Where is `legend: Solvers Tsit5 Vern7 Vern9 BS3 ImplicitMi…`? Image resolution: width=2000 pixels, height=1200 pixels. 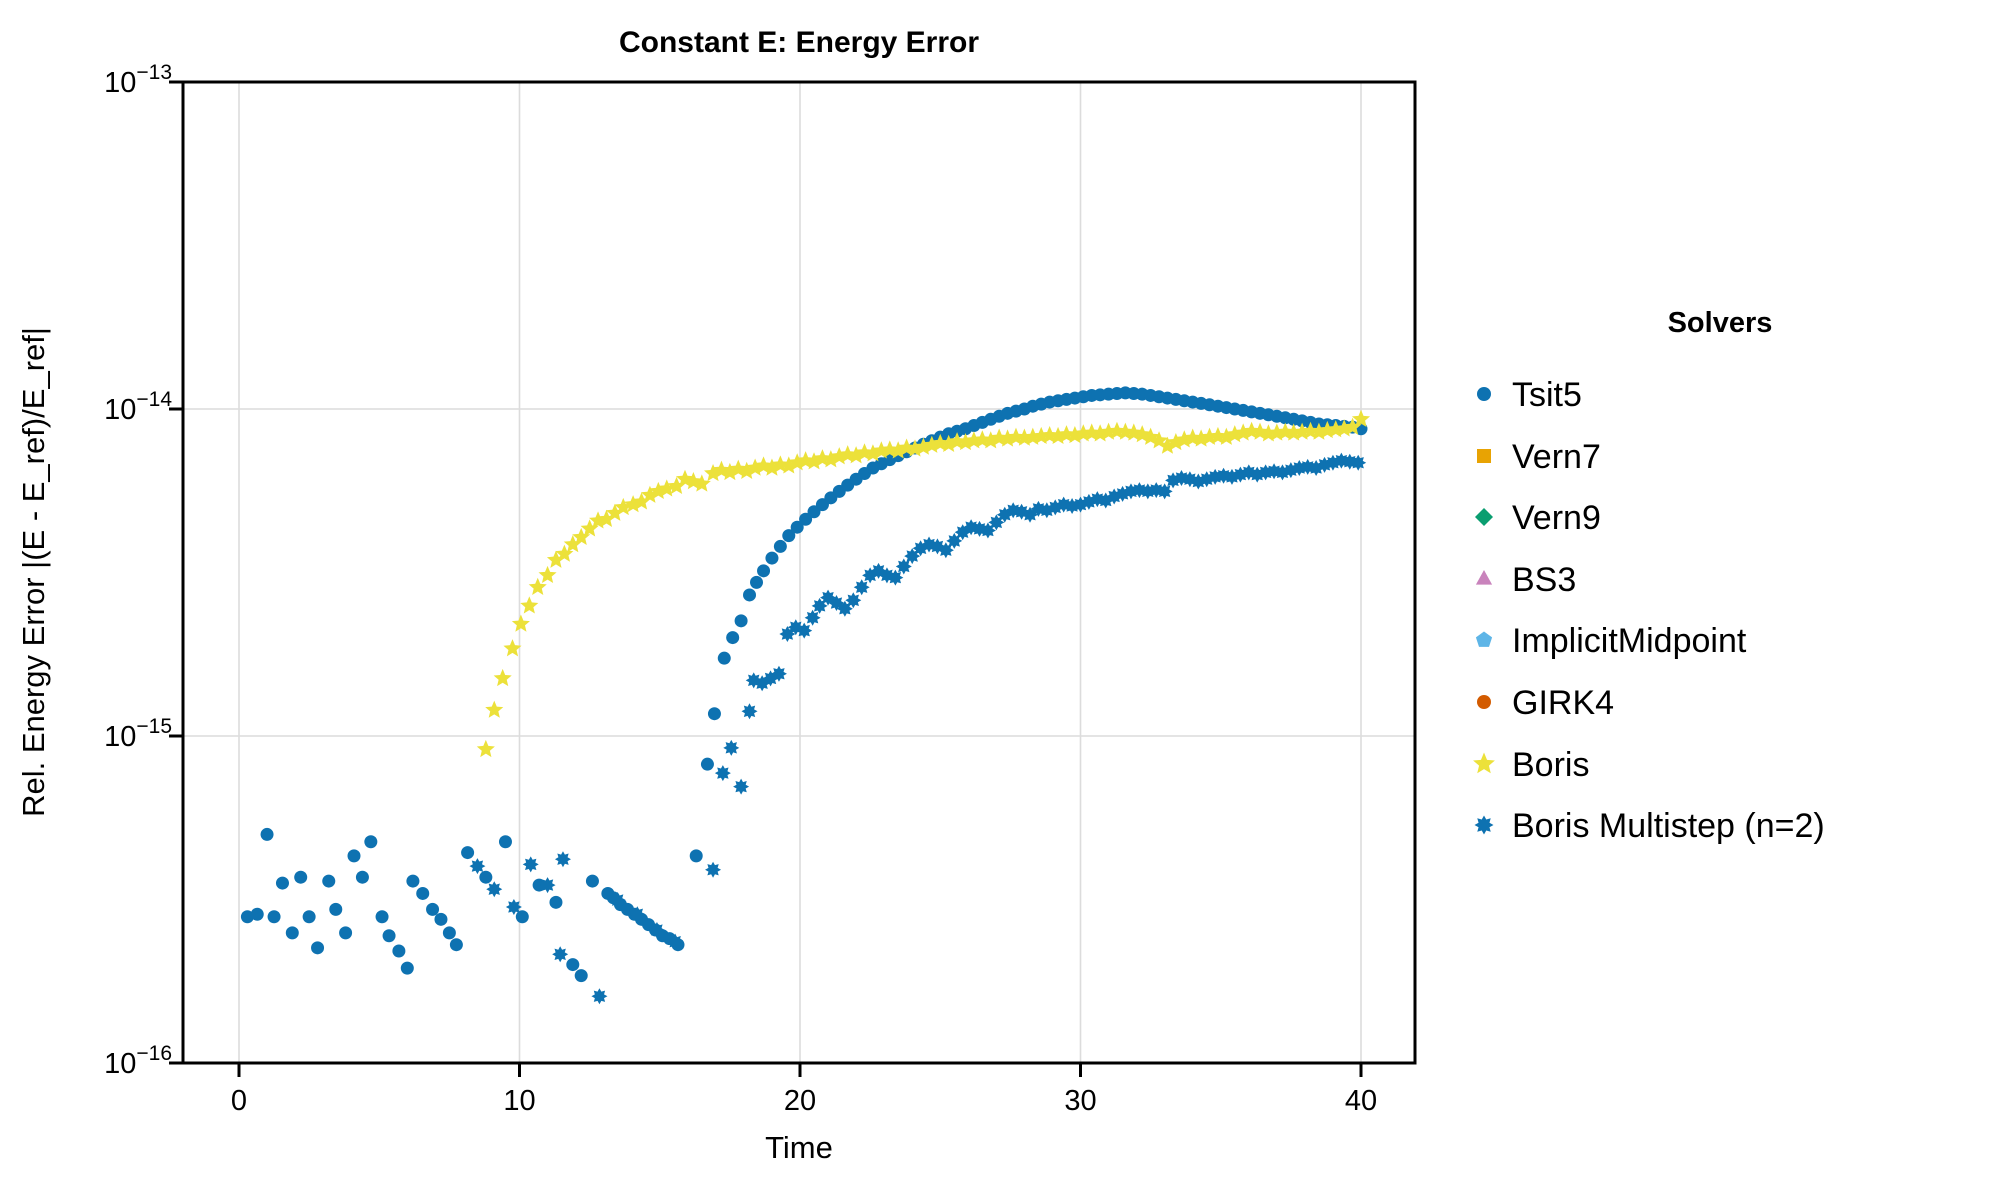 legend: Solvers Tsit5 Vern7 Vern9 BS3 ImplicitMi… is located at coordinates (1649, 576).